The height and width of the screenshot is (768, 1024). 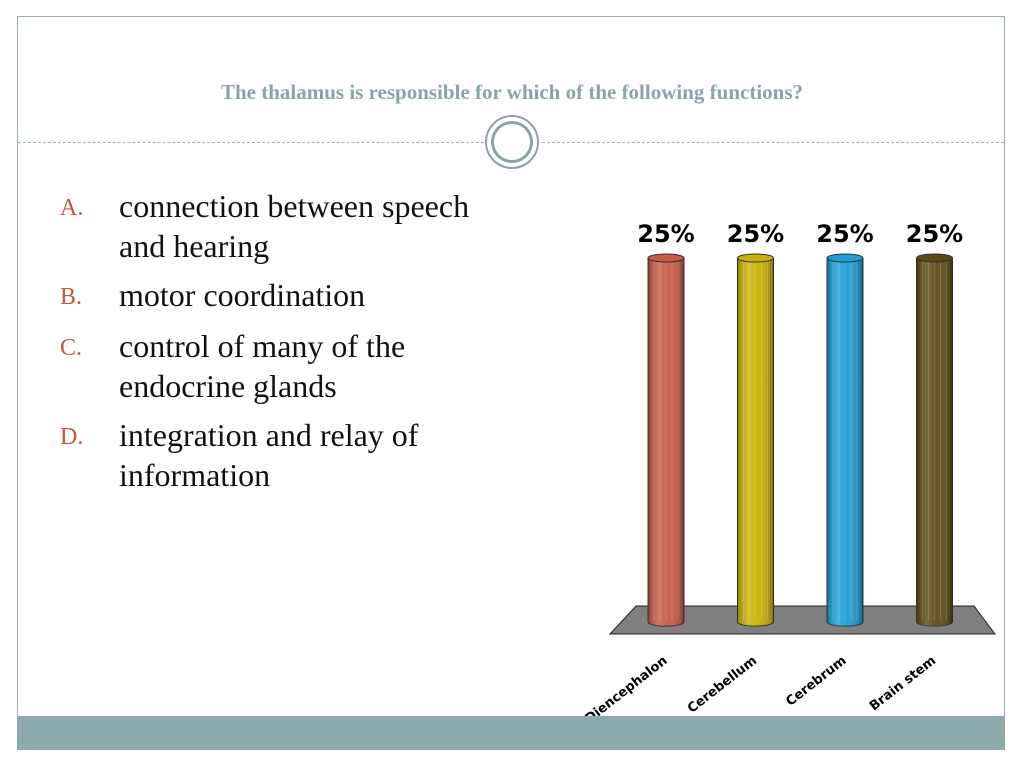 What do you see at coordinates (722, 684) in the screenshot?
I see `category-label: Cerebellum` at bounding box center [722, 684].